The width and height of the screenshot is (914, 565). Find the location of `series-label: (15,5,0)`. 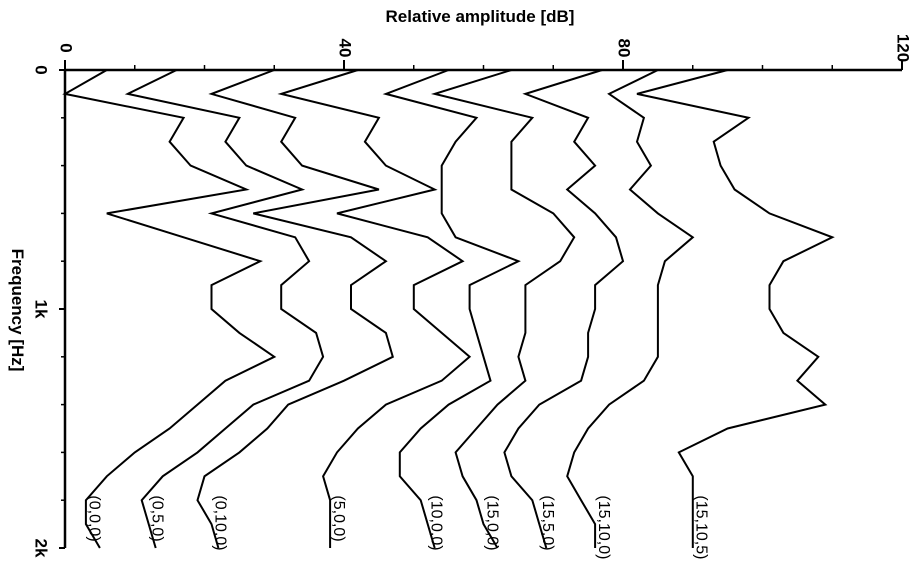

series-label: (15,5,0) is located at coordinates (547, 522).